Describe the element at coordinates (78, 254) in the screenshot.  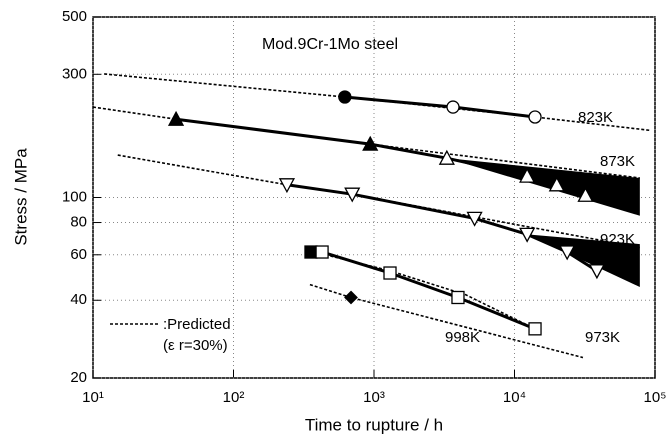
I see `y-tick-label: 60` at that location.